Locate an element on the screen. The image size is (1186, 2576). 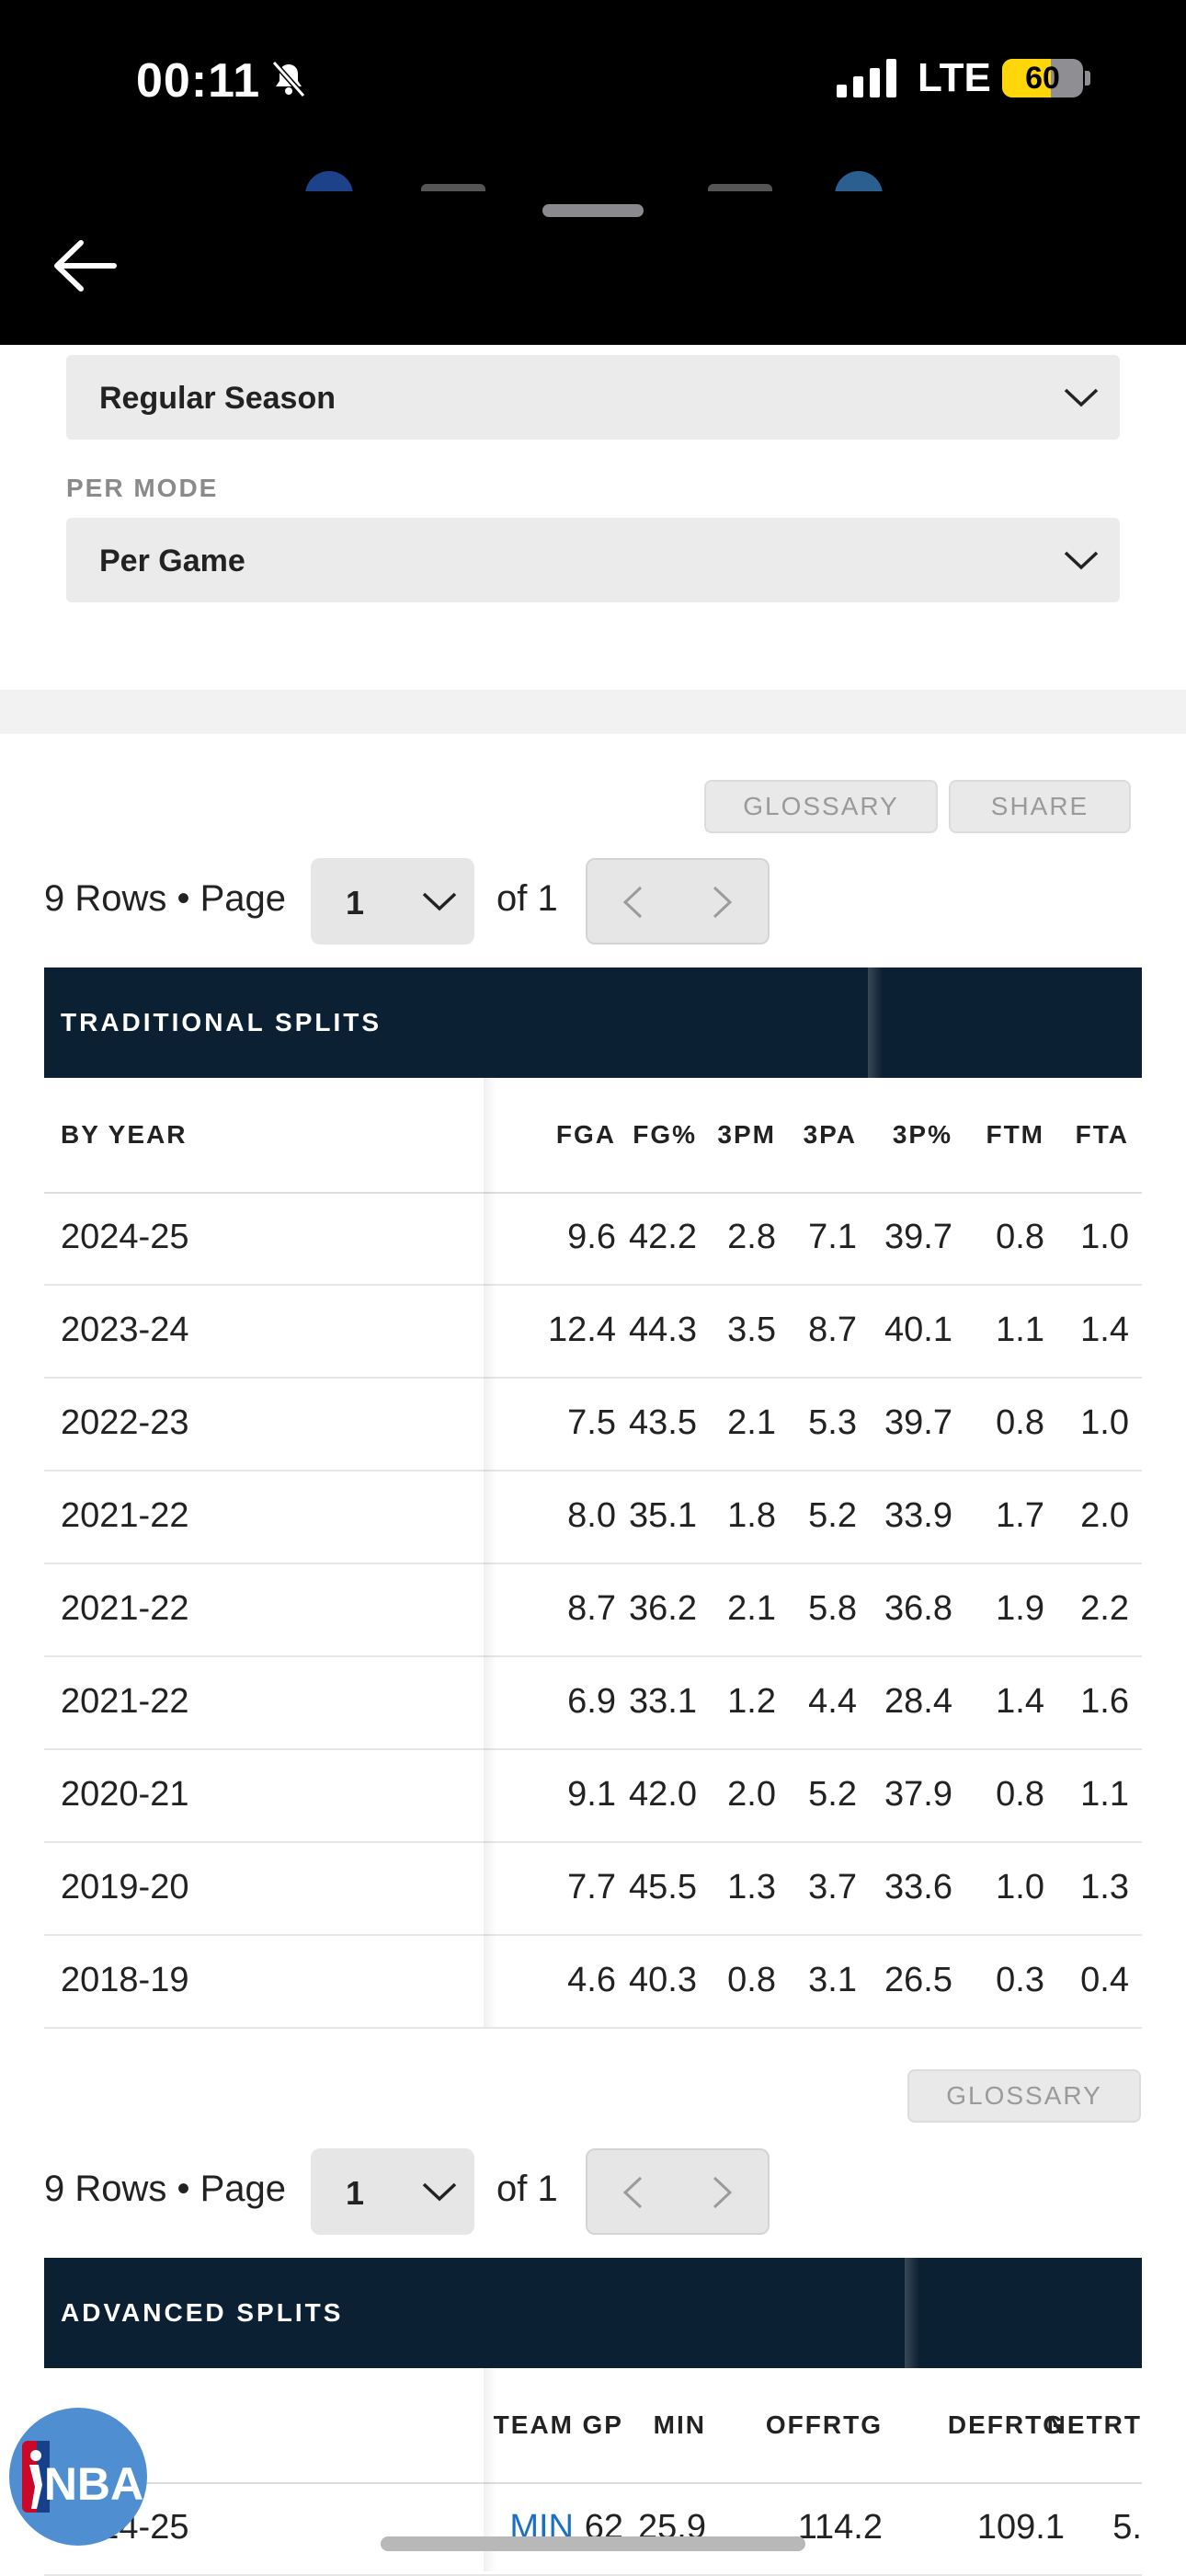
advanced-splits-header: ADVANCED SPLITS is located at coordinates (593, 2313).